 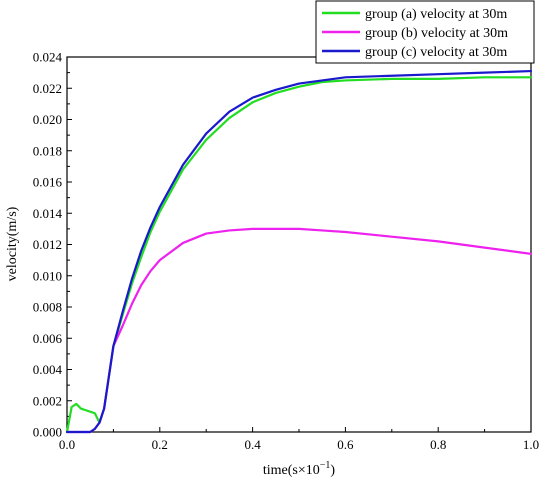 I want to click on x-tick-label: 1.0, so click(x=531, y=444).